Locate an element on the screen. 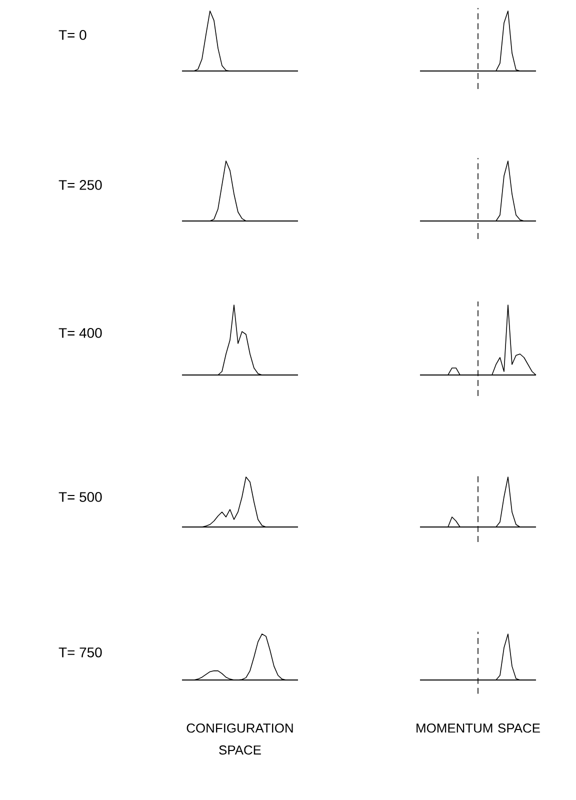 This screenshot has height=800, width=576. y-axis-title: T= 0 is located at coordinates (72, 35).